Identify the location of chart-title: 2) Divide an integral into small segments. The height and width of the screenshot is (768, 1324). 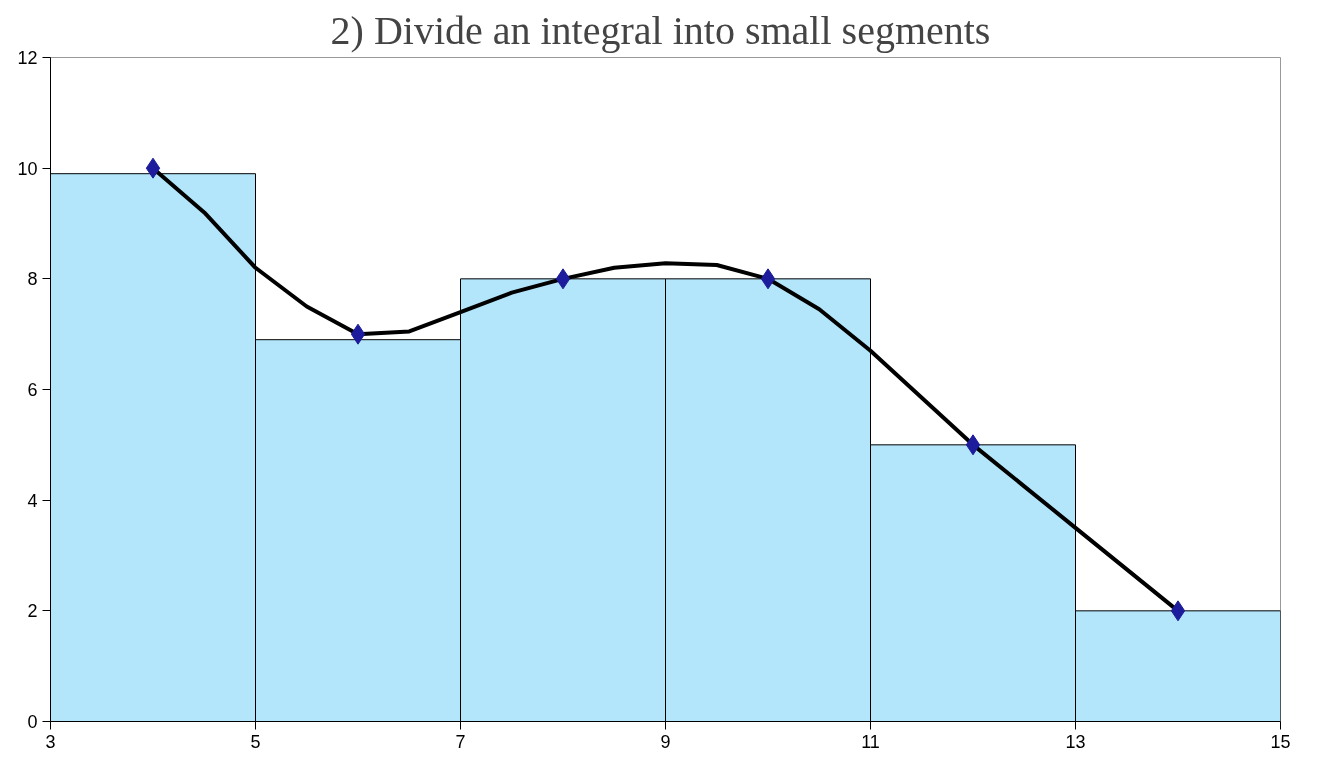
(660, 30).